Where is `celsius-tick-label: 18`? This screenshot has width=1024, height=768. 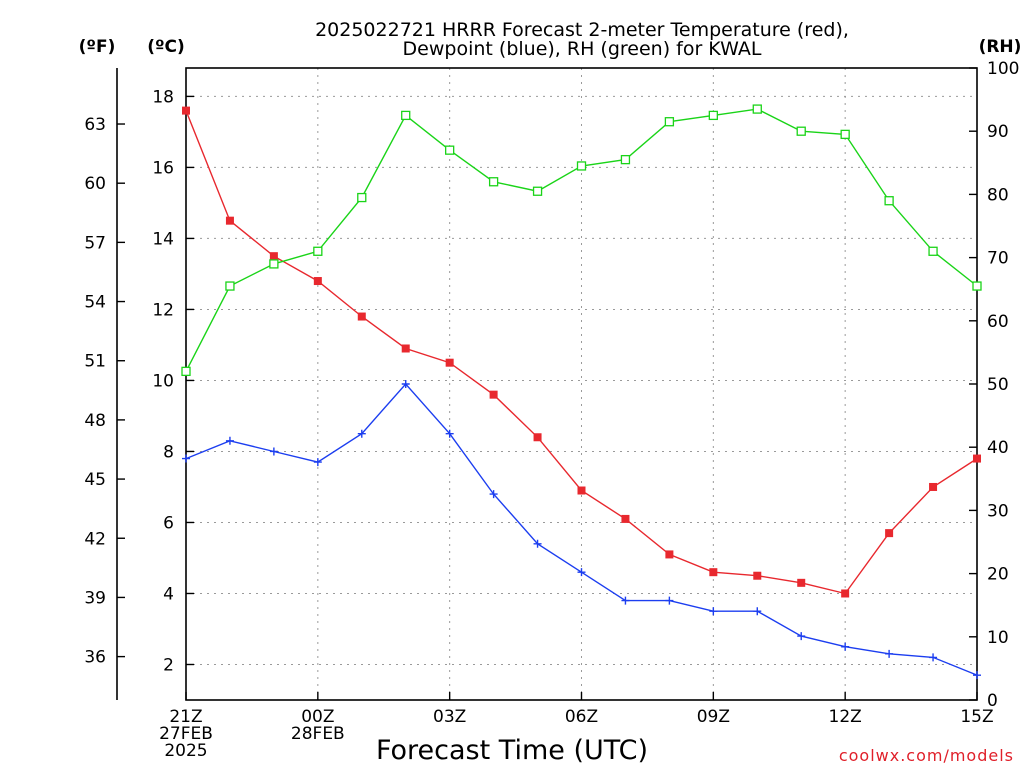 celsius-tick-label: 18 is located at coordinates (163, 97).